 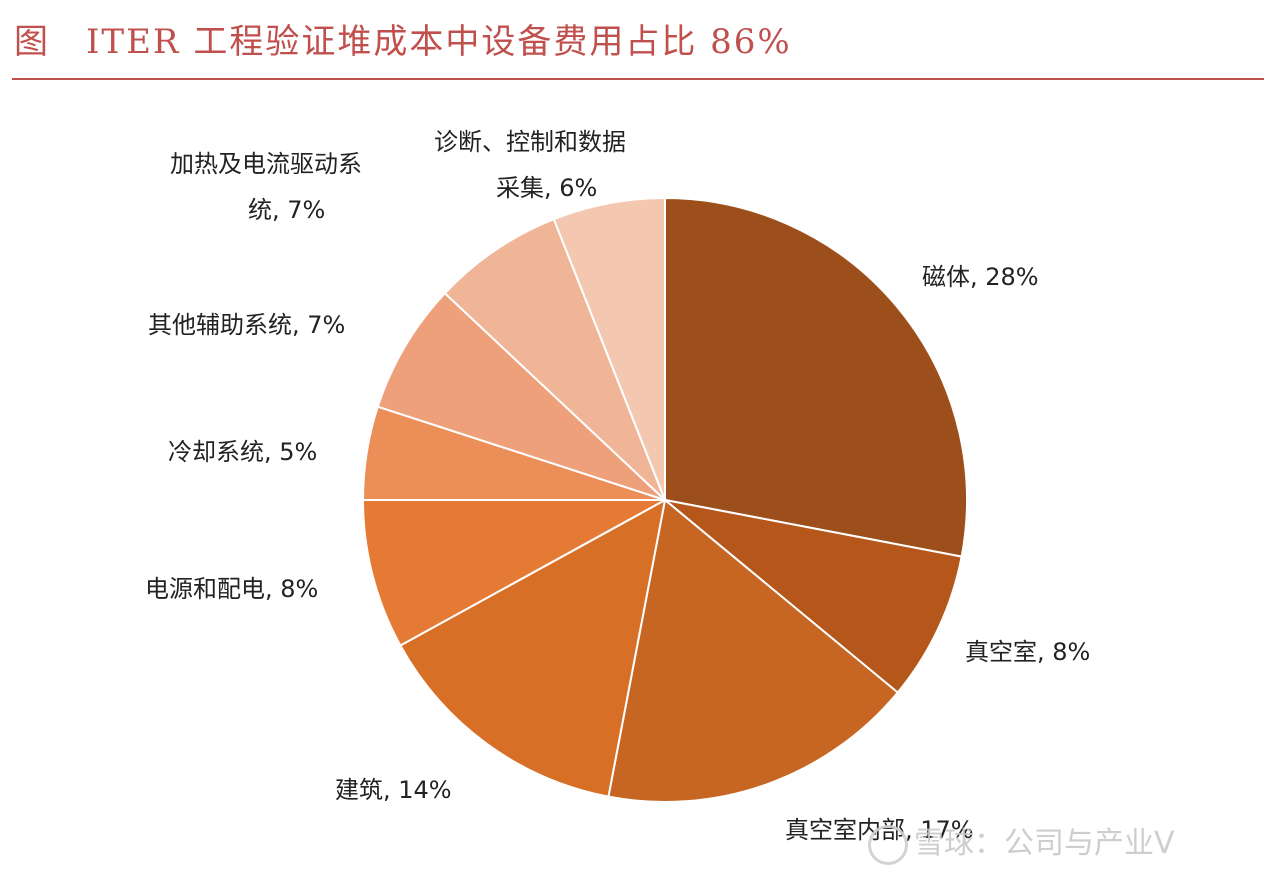 I want to click on slice-label-5: 电源和配电, 8%, so click(x=231, y=589).